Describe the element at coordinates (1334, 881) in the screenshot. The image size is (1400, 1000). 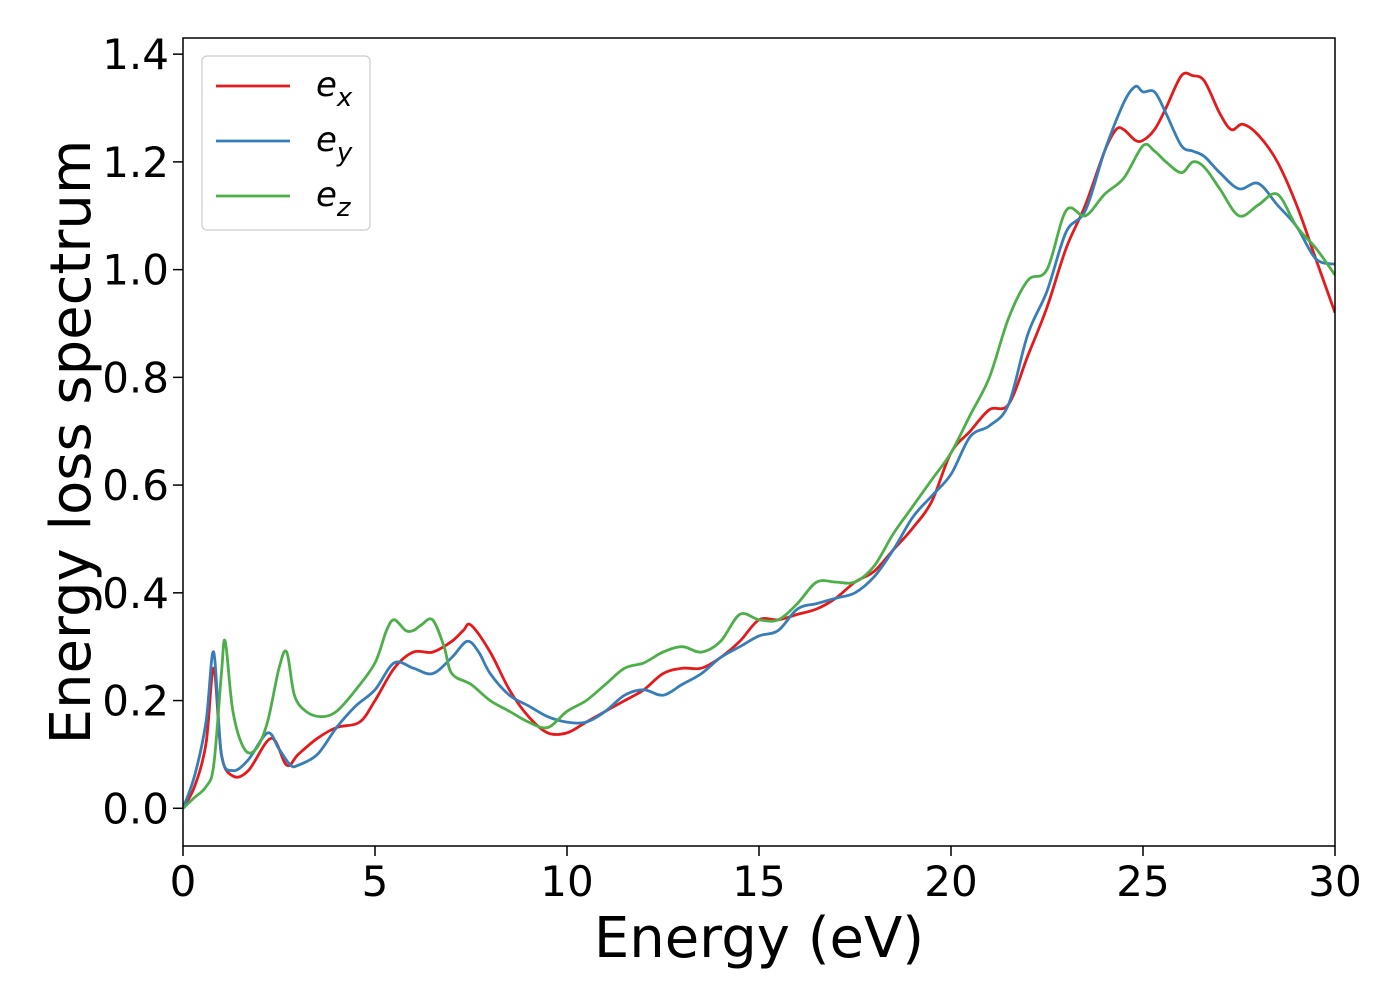
I see `x-tick-label: 30` at that location.